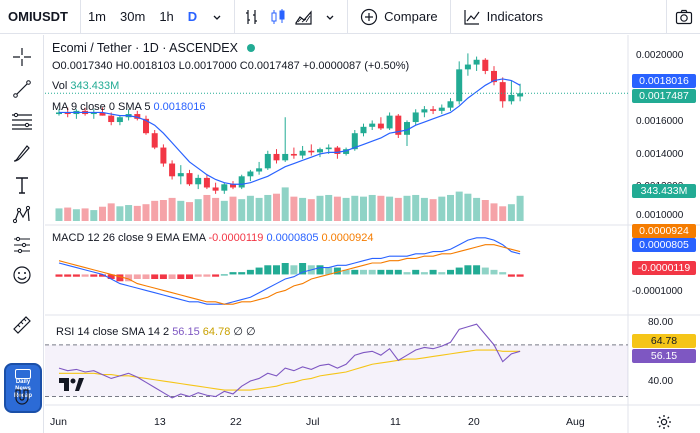 The width and height of the screenshot is (700, 433). What do you see at coordinates (97, 16) in the screenshot?
I see `timeframe-1m: 1m` at bounding box center [97, 16].